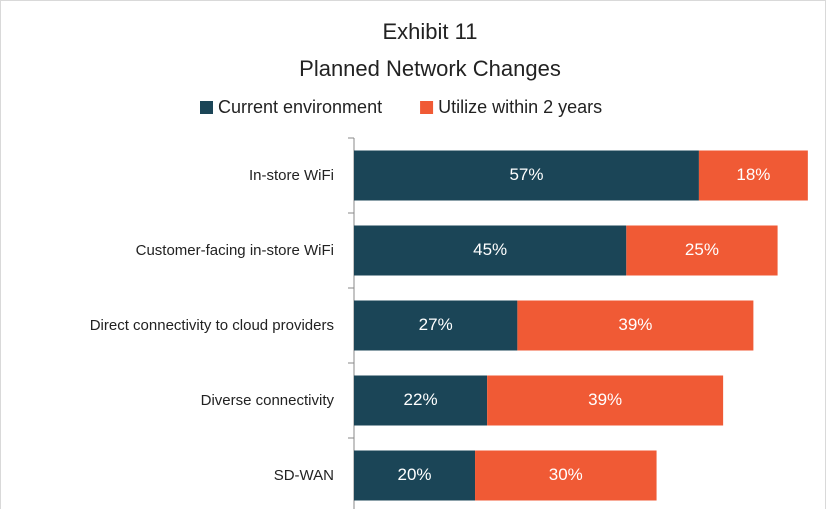  I want to click on value-label: 45%, so click(490, 249).